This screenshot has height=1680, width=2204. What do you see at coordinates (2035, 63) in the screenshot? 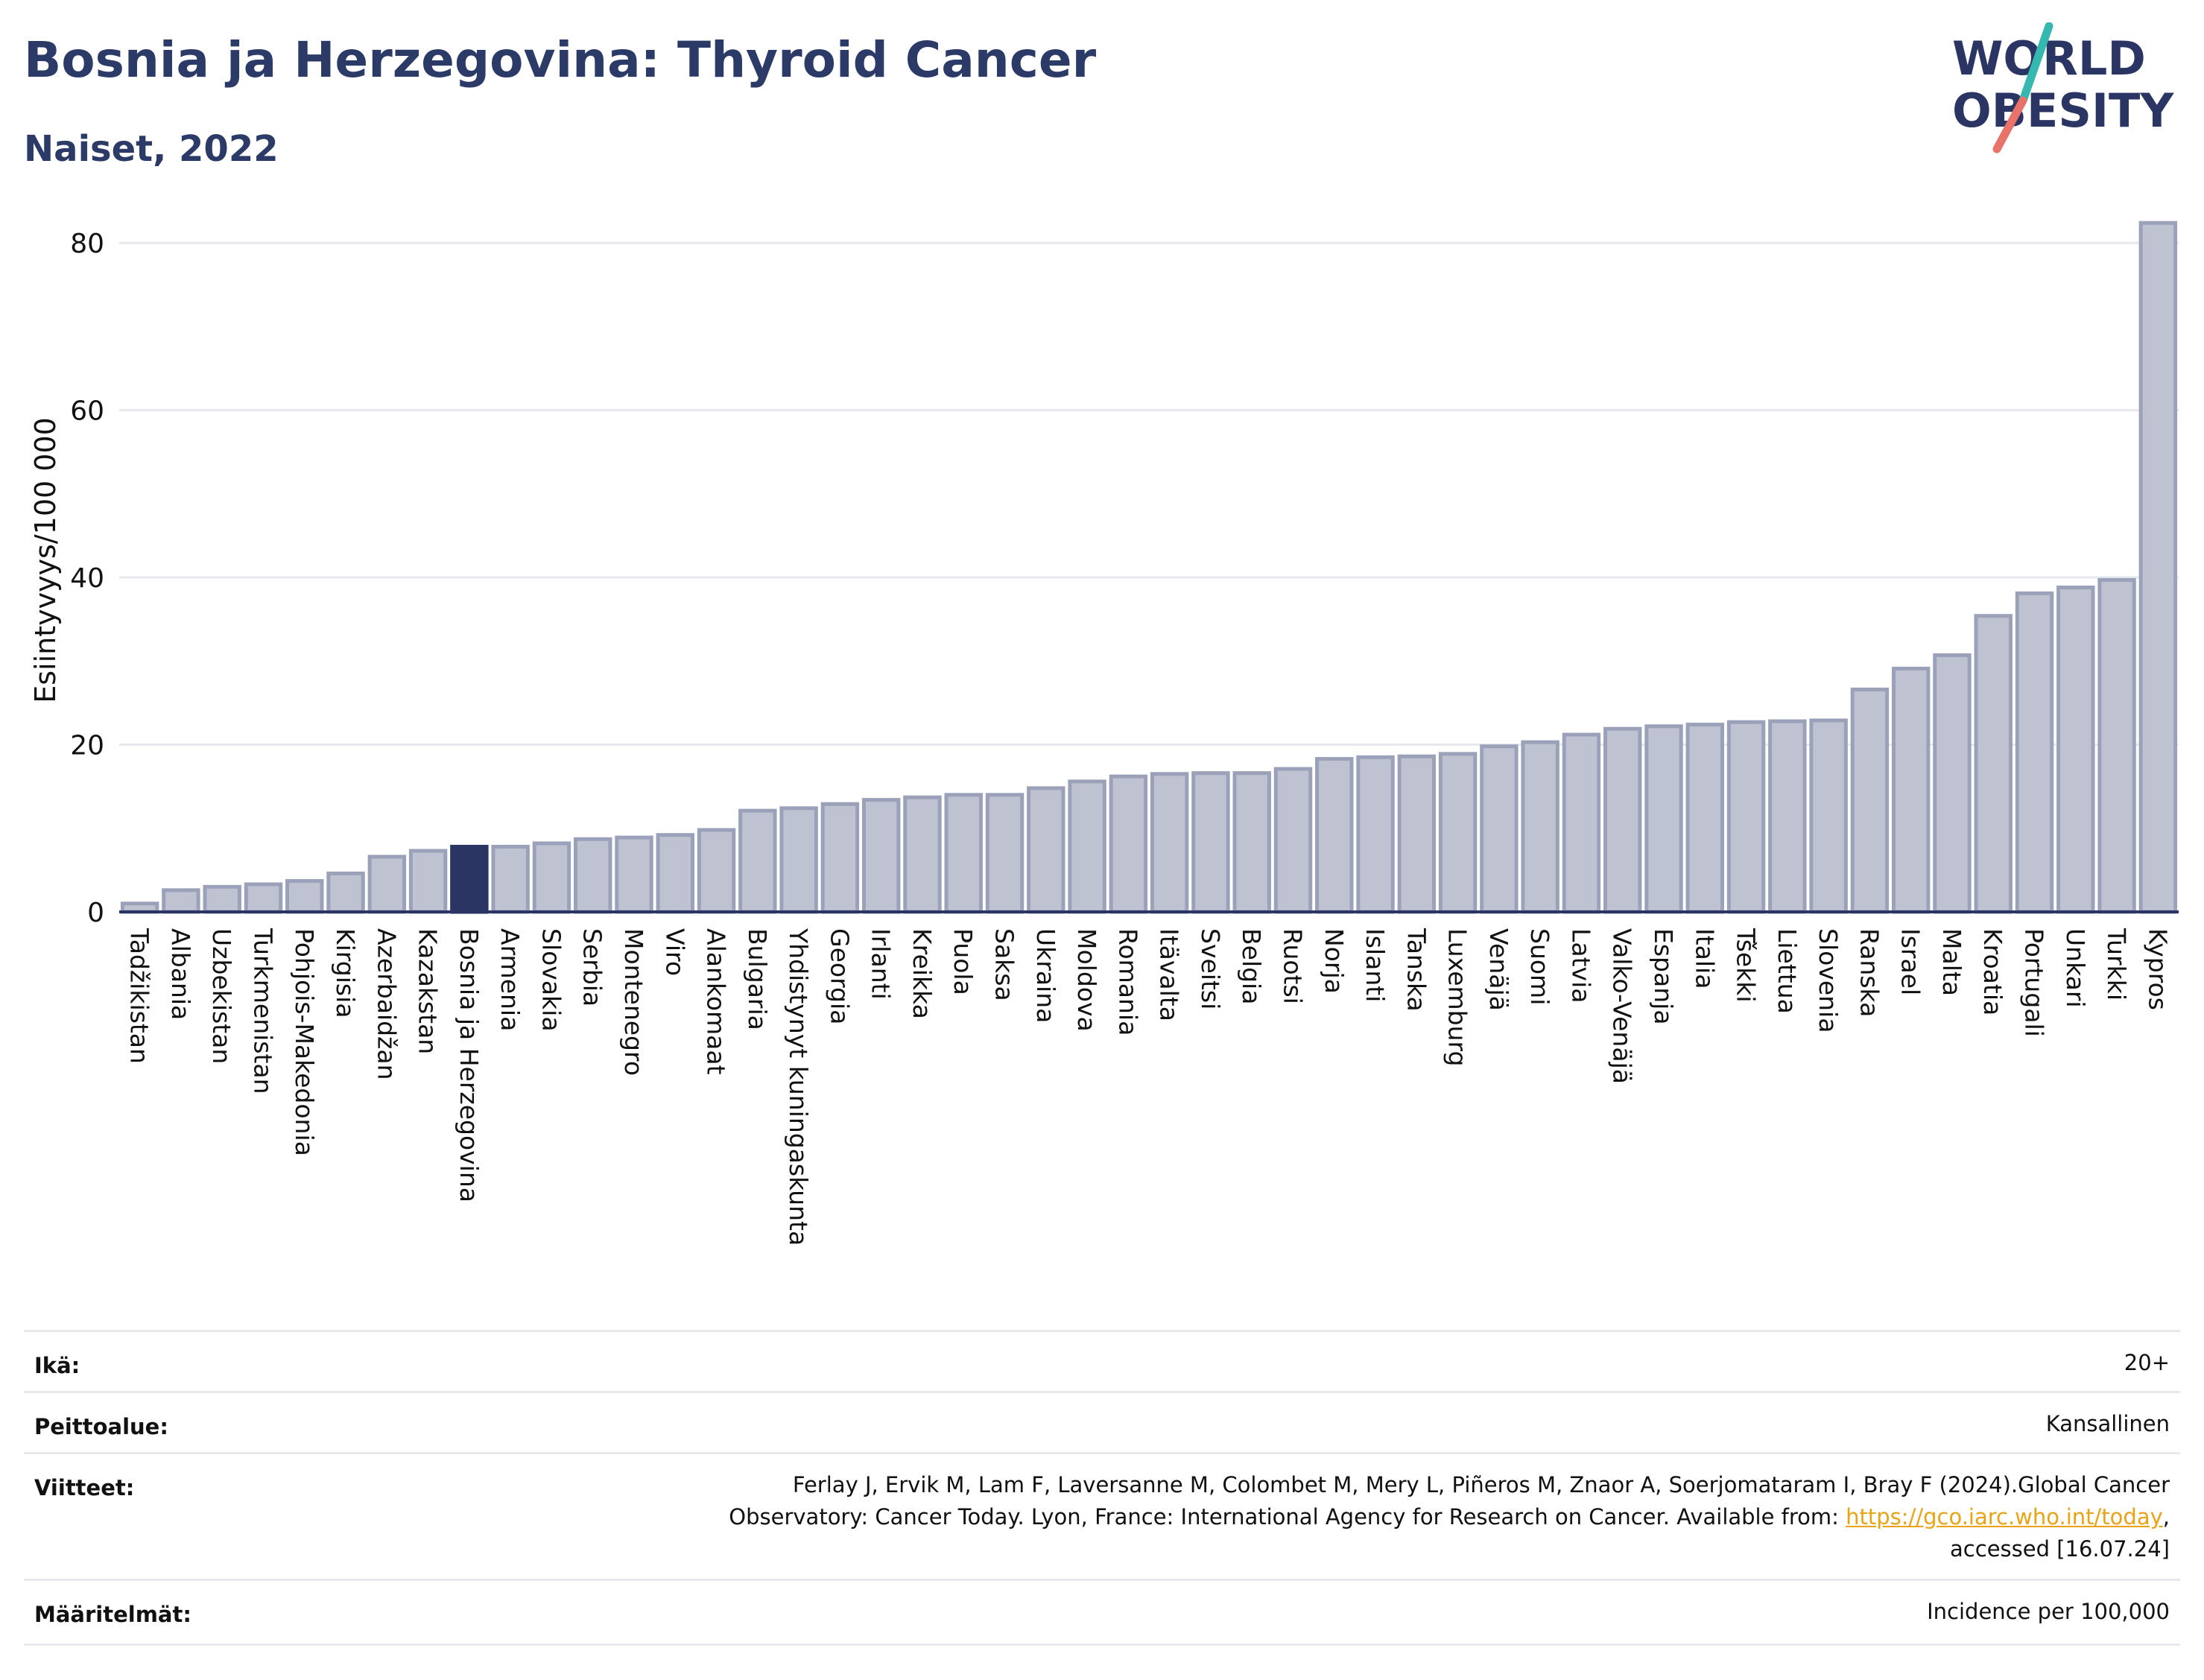
I see `logo-slash-teal` at bounding box center [2035, 63].